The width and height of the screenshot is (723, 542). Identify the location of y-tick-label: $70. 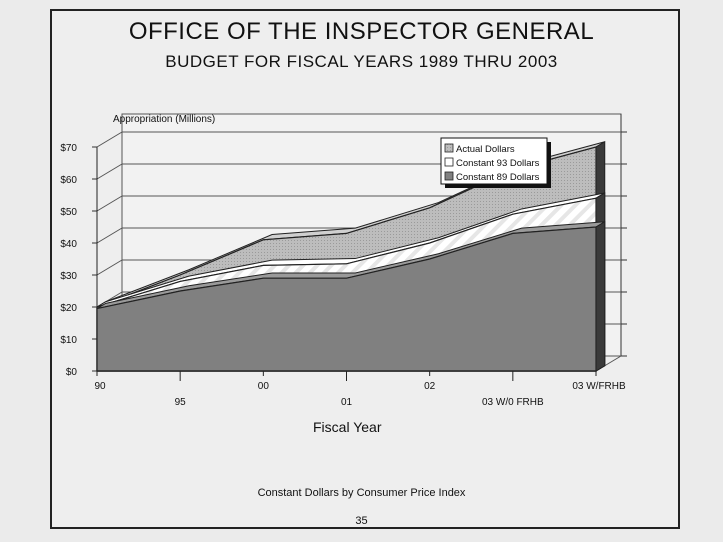
(68, 148).